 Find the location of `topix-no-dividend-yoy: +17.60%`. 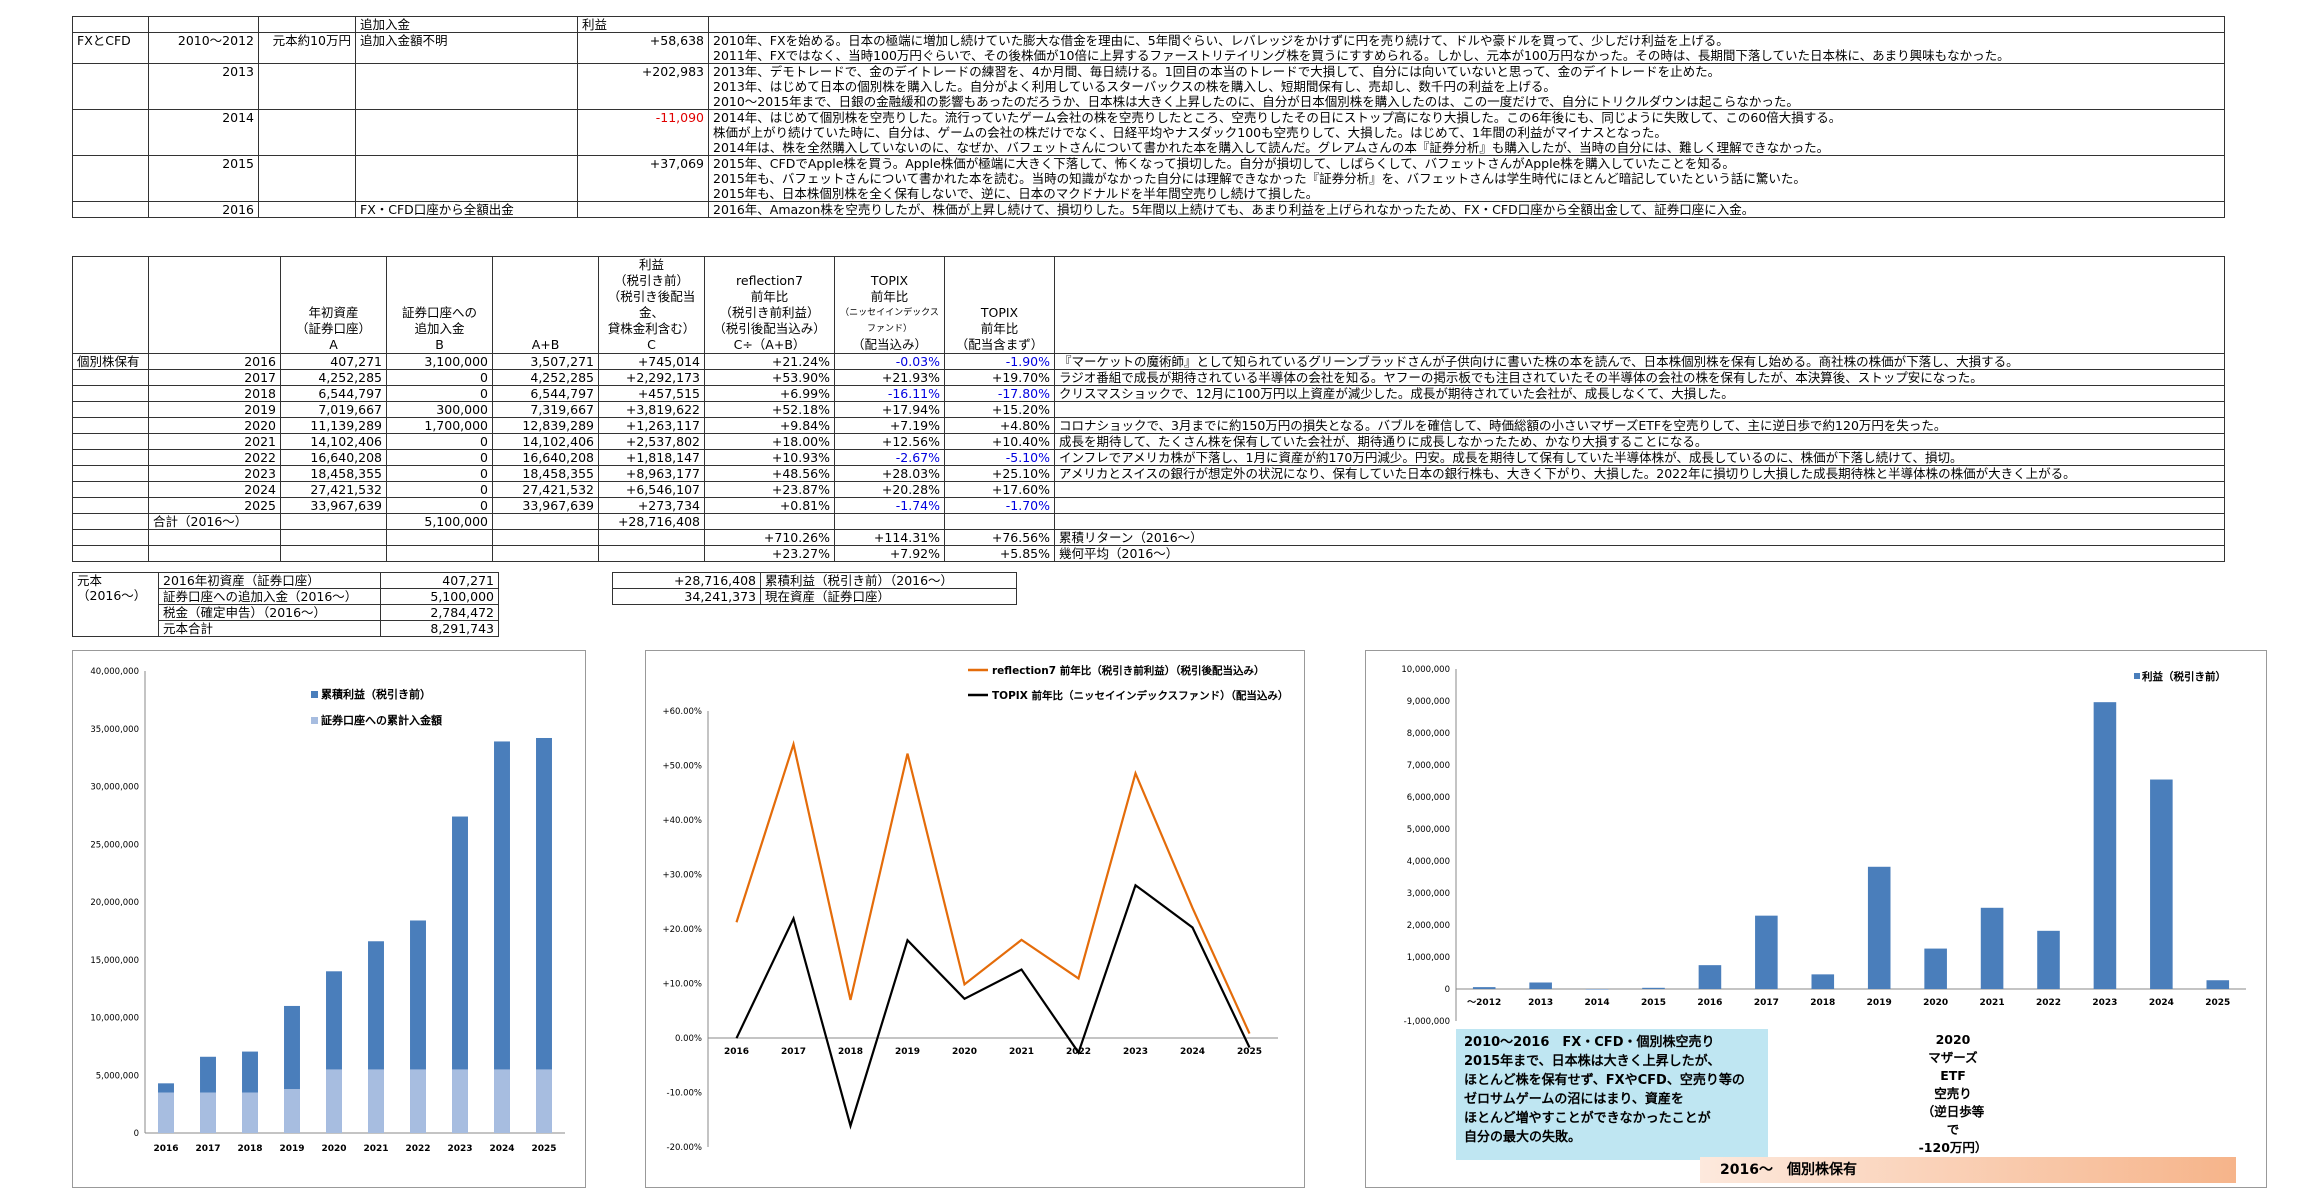

topix-no-dividend-yoy: +17.60% is located at coordinates (999, 489).